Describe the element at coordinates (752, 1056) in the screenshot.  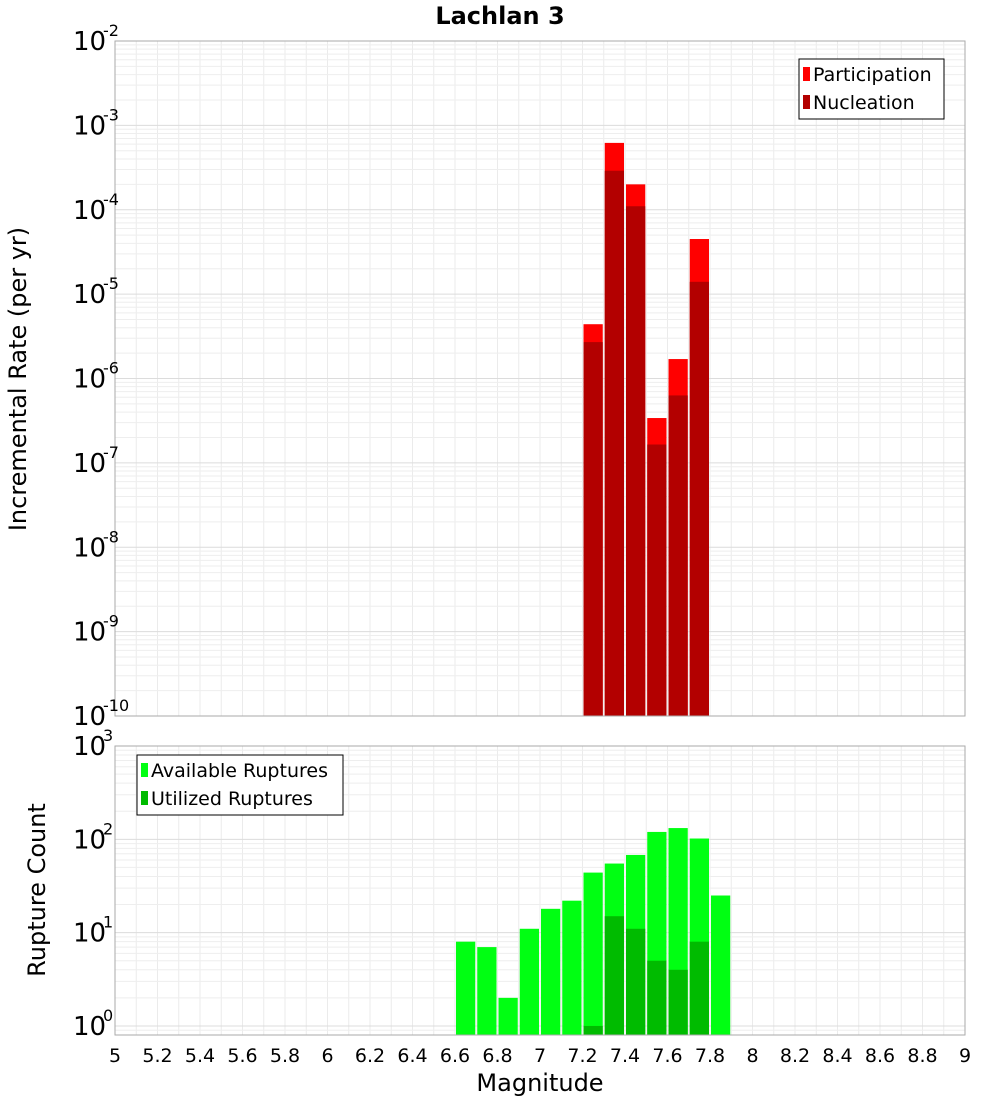
I see `x-tick-label: 8` at that location.